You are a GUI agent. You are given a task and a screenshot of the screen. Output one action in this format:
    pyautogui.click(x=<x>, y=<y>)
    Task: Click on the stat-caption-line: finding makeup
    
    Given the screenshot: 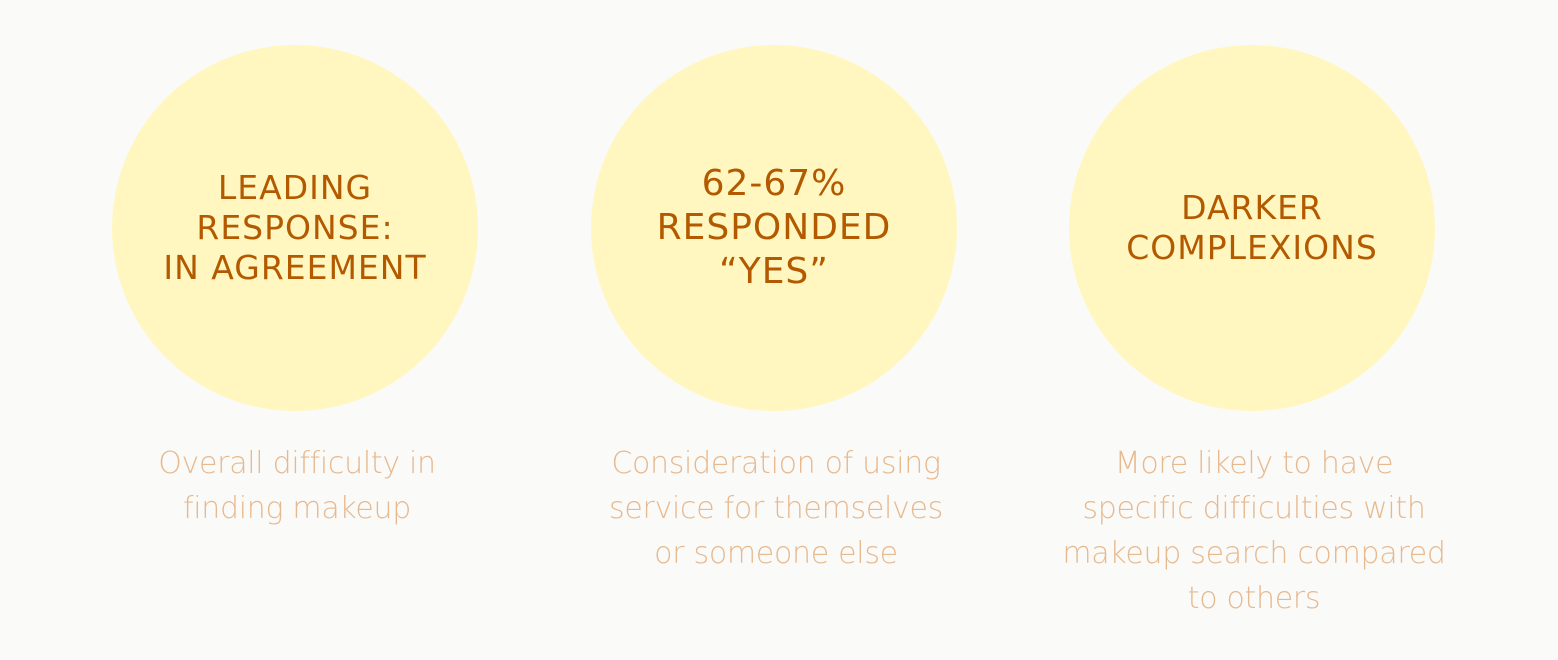 What is the action you would take?
    pyautogui.click(x=297, y=508)
    